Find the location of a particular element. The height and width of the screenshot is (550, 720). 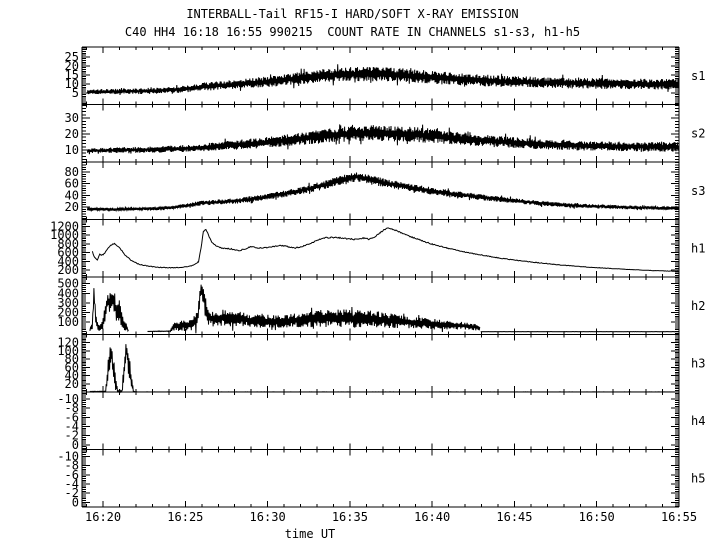

y-axis-ticks-h1 is located at coordinates (380, 248).